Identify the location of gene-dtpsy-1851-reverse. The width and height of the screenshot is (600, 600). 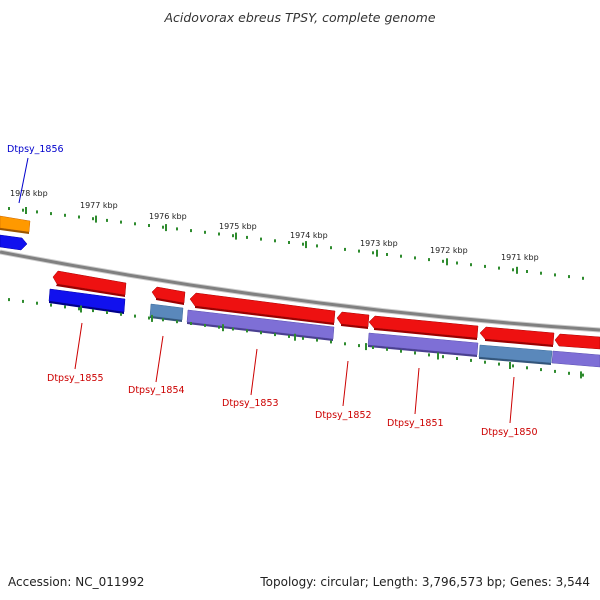
(423, 344).